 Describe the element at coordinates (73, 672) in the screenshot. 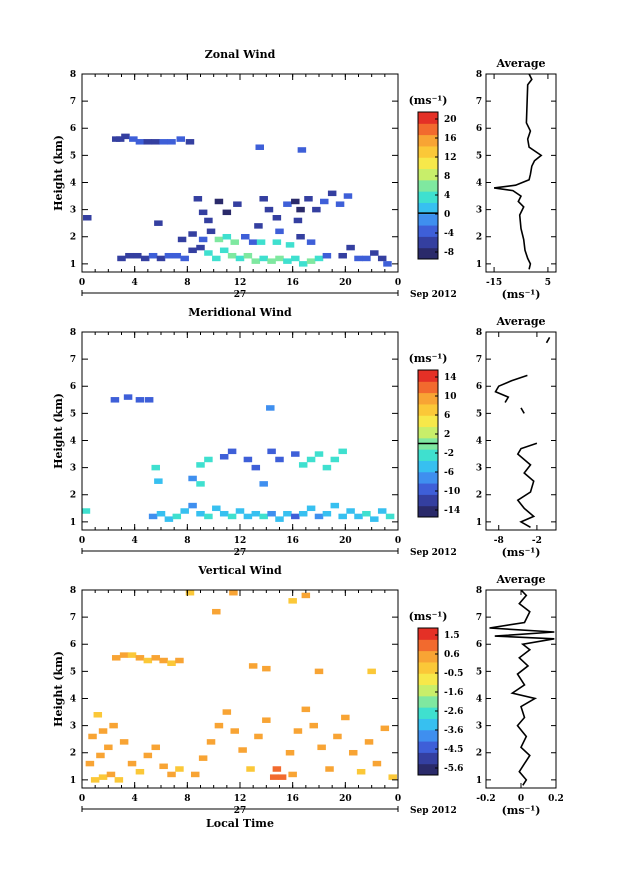

I see `y-tick-label: 5` at that location.